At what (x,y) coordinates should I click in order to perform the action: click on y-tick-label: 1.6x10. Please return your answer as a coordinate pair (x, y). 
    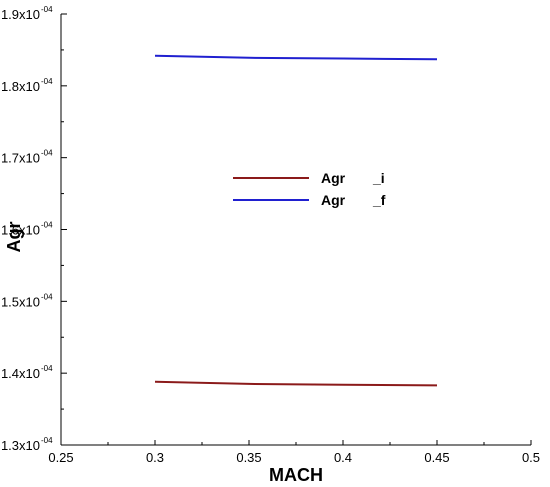
    Looking at the image, I should click on (20, 230).